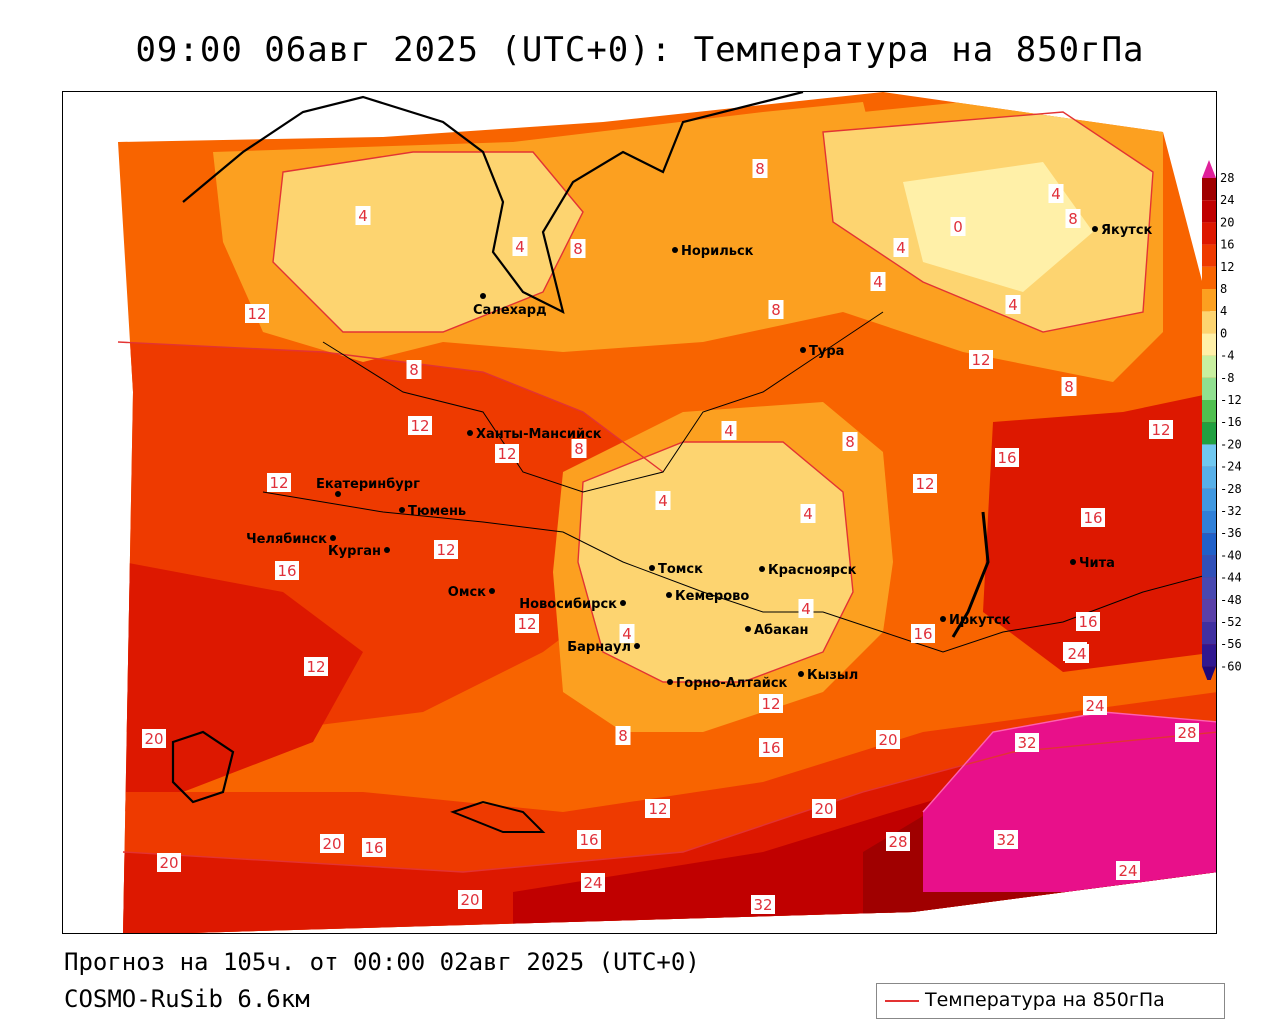  Describe the element at coordinates (599, 647) in the screenshot. I see `city-label: Барнаул` at that location.